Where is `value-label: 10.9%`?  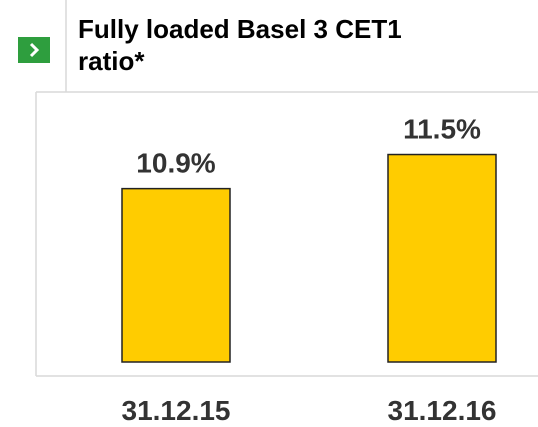
value-label: 10.9% is located at coordinates (175, 163).